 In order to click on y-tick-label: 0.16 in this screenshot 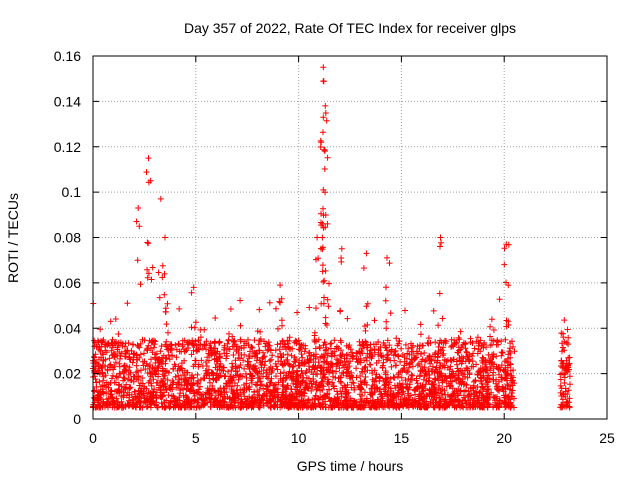, I will do `click(67, 56)`.